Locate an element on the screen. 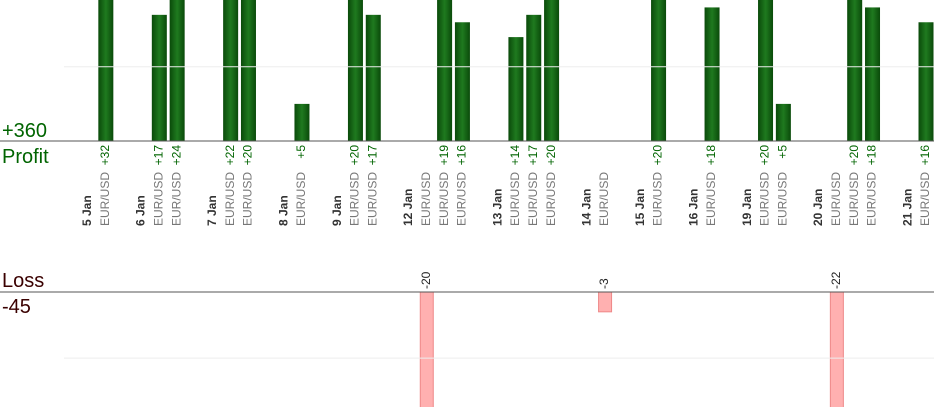  profit-total: +360 is located at coordinates (24, 131).